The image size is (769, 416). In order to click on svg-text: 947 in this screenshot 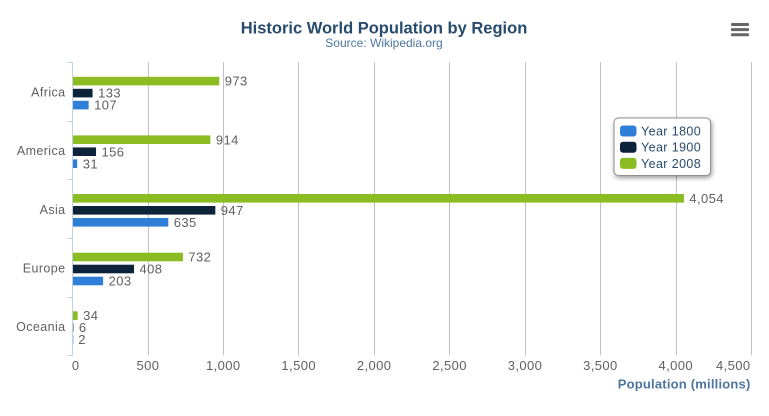, I will do `click(232, 210)`.